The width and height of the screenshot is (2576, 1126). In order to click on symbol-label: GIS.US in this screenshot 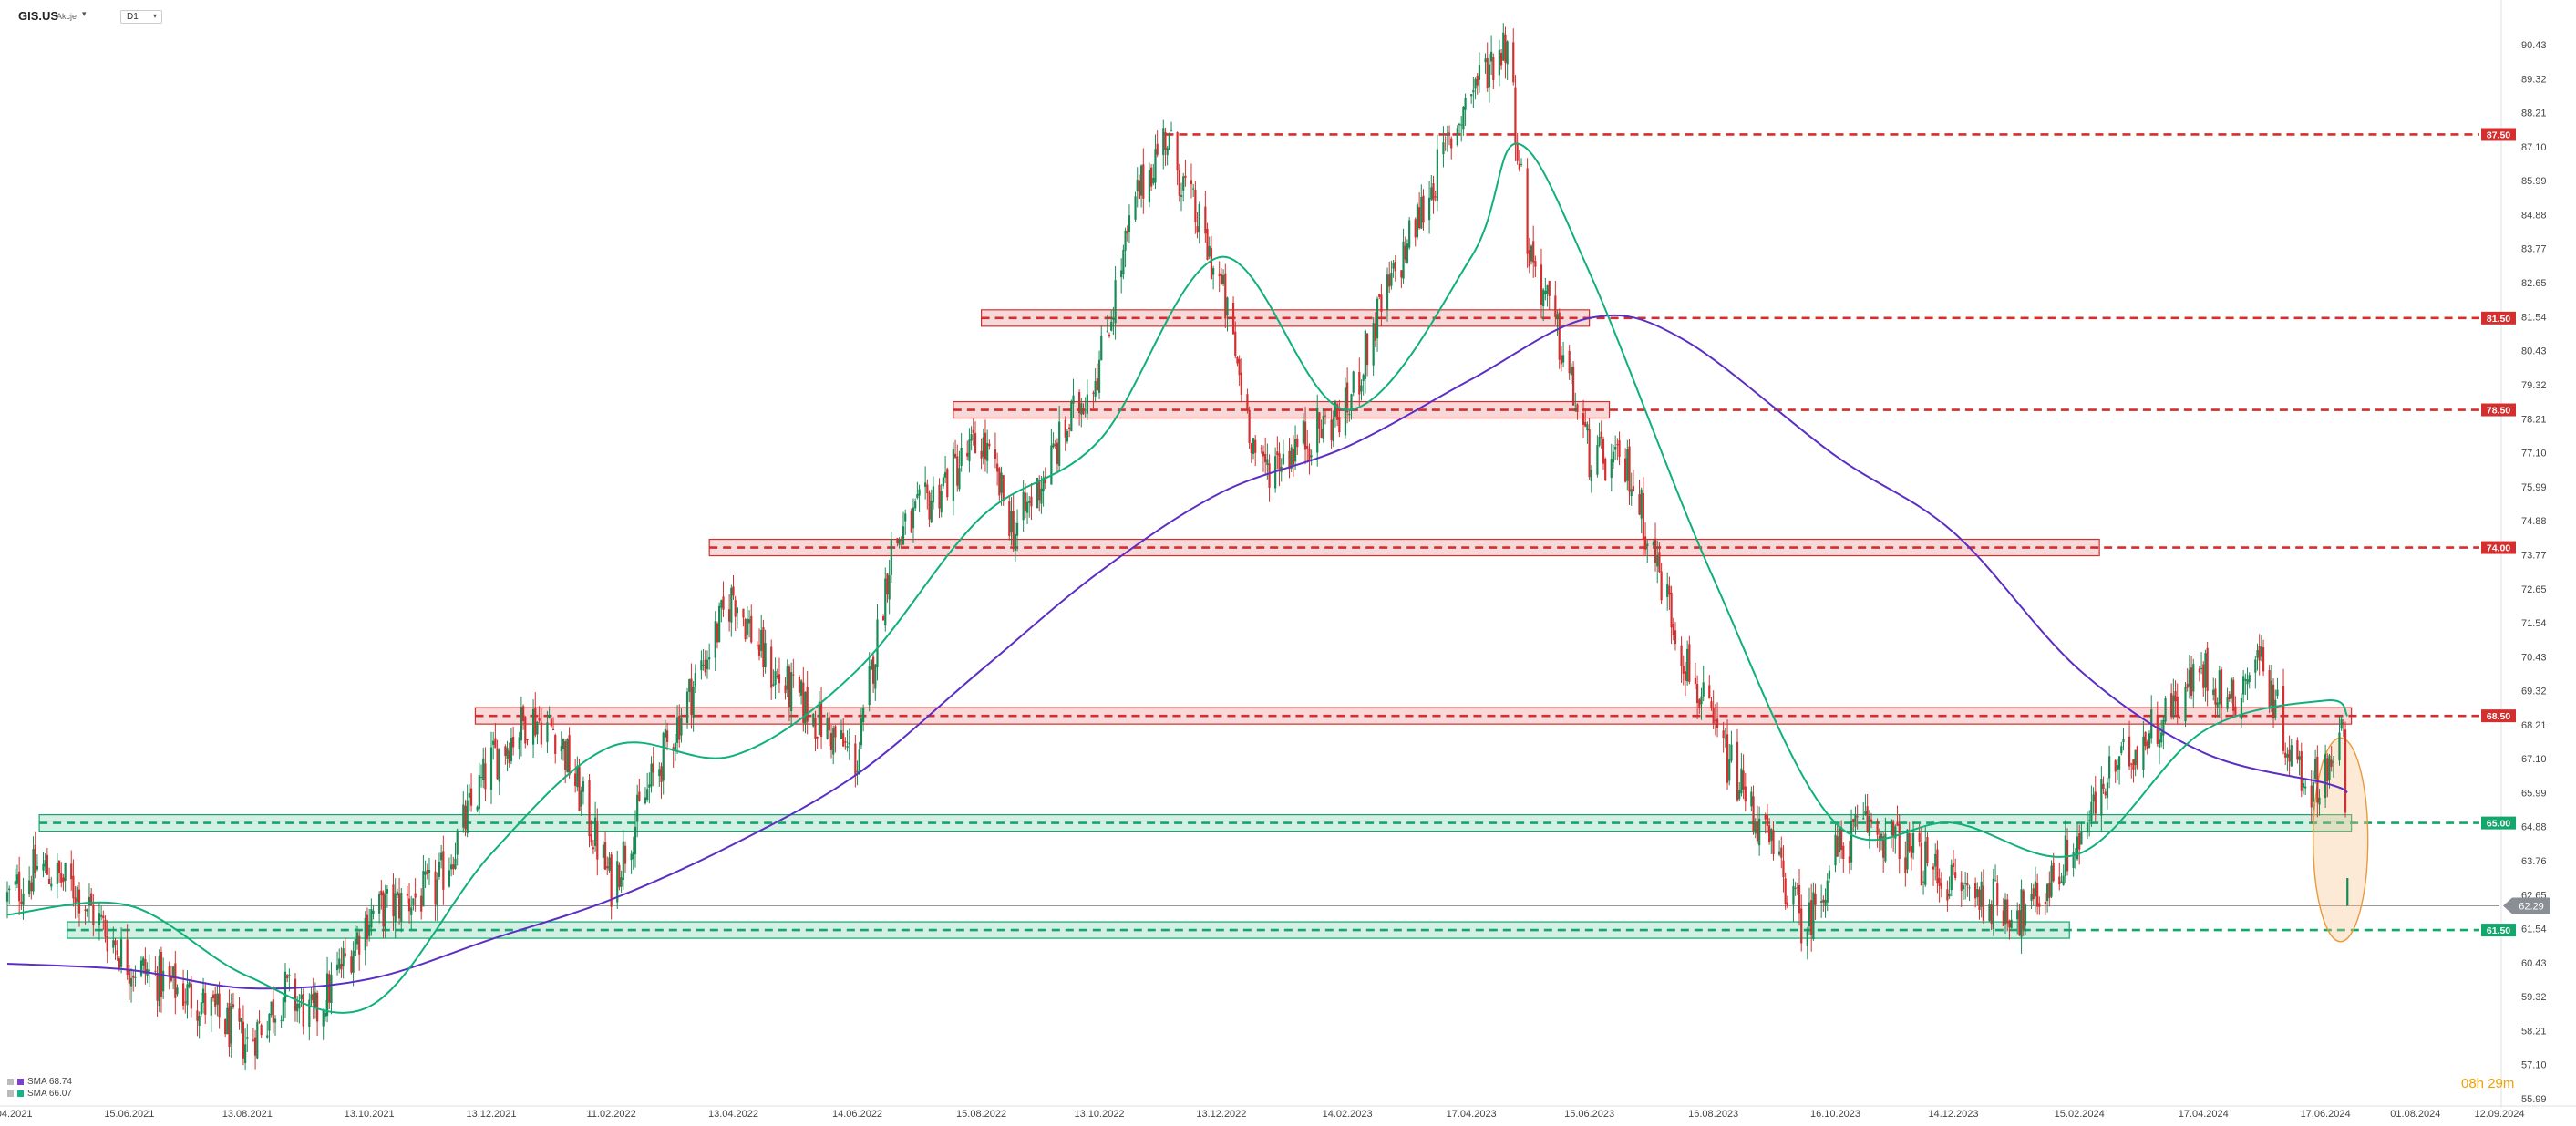, I will do `click(38, 16)`.